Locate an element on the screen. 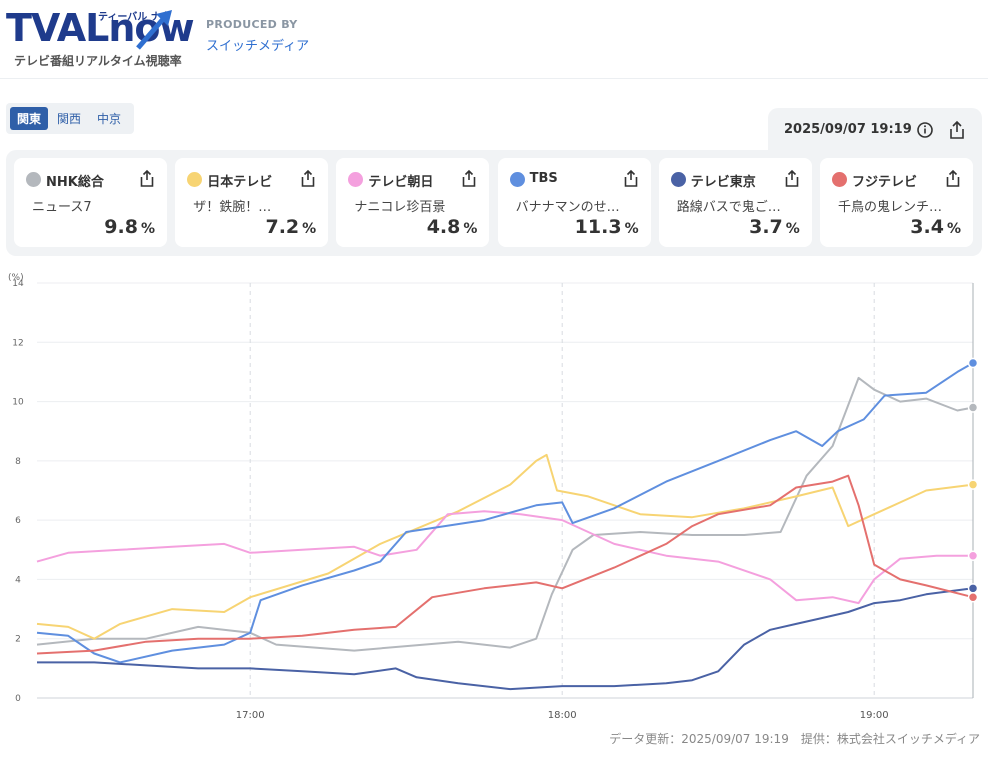 This screenshot has height=759, width=988. series-endpoint-nhk is located at coordinates (973, 407).